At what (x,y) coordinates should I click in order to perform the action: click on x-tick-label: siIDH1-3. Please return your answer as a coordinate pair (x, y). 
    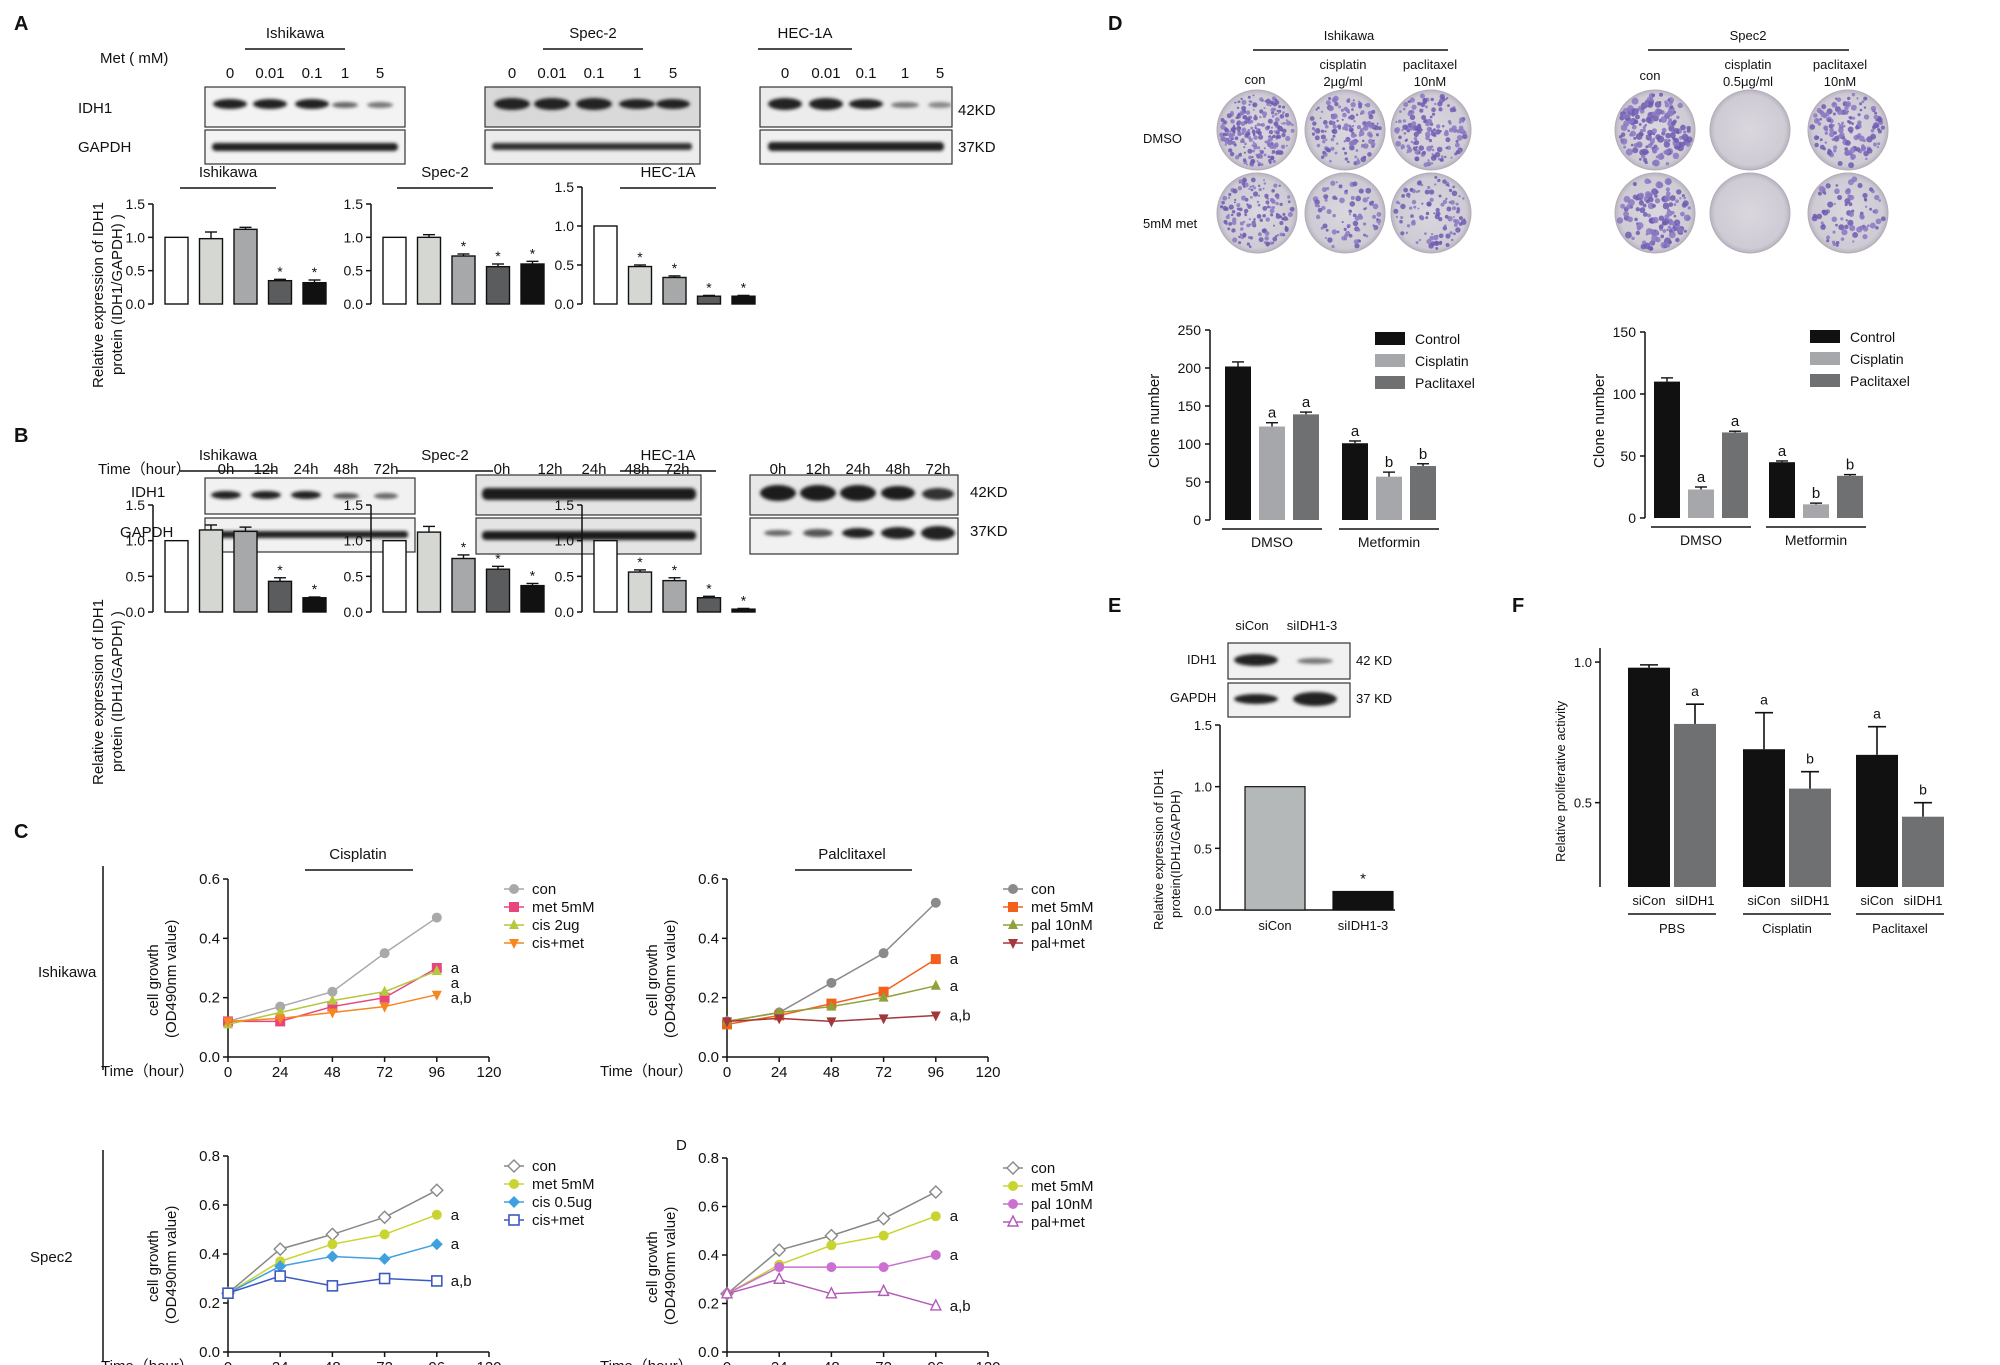
    Looking at the image, I should click on (1363, 925).